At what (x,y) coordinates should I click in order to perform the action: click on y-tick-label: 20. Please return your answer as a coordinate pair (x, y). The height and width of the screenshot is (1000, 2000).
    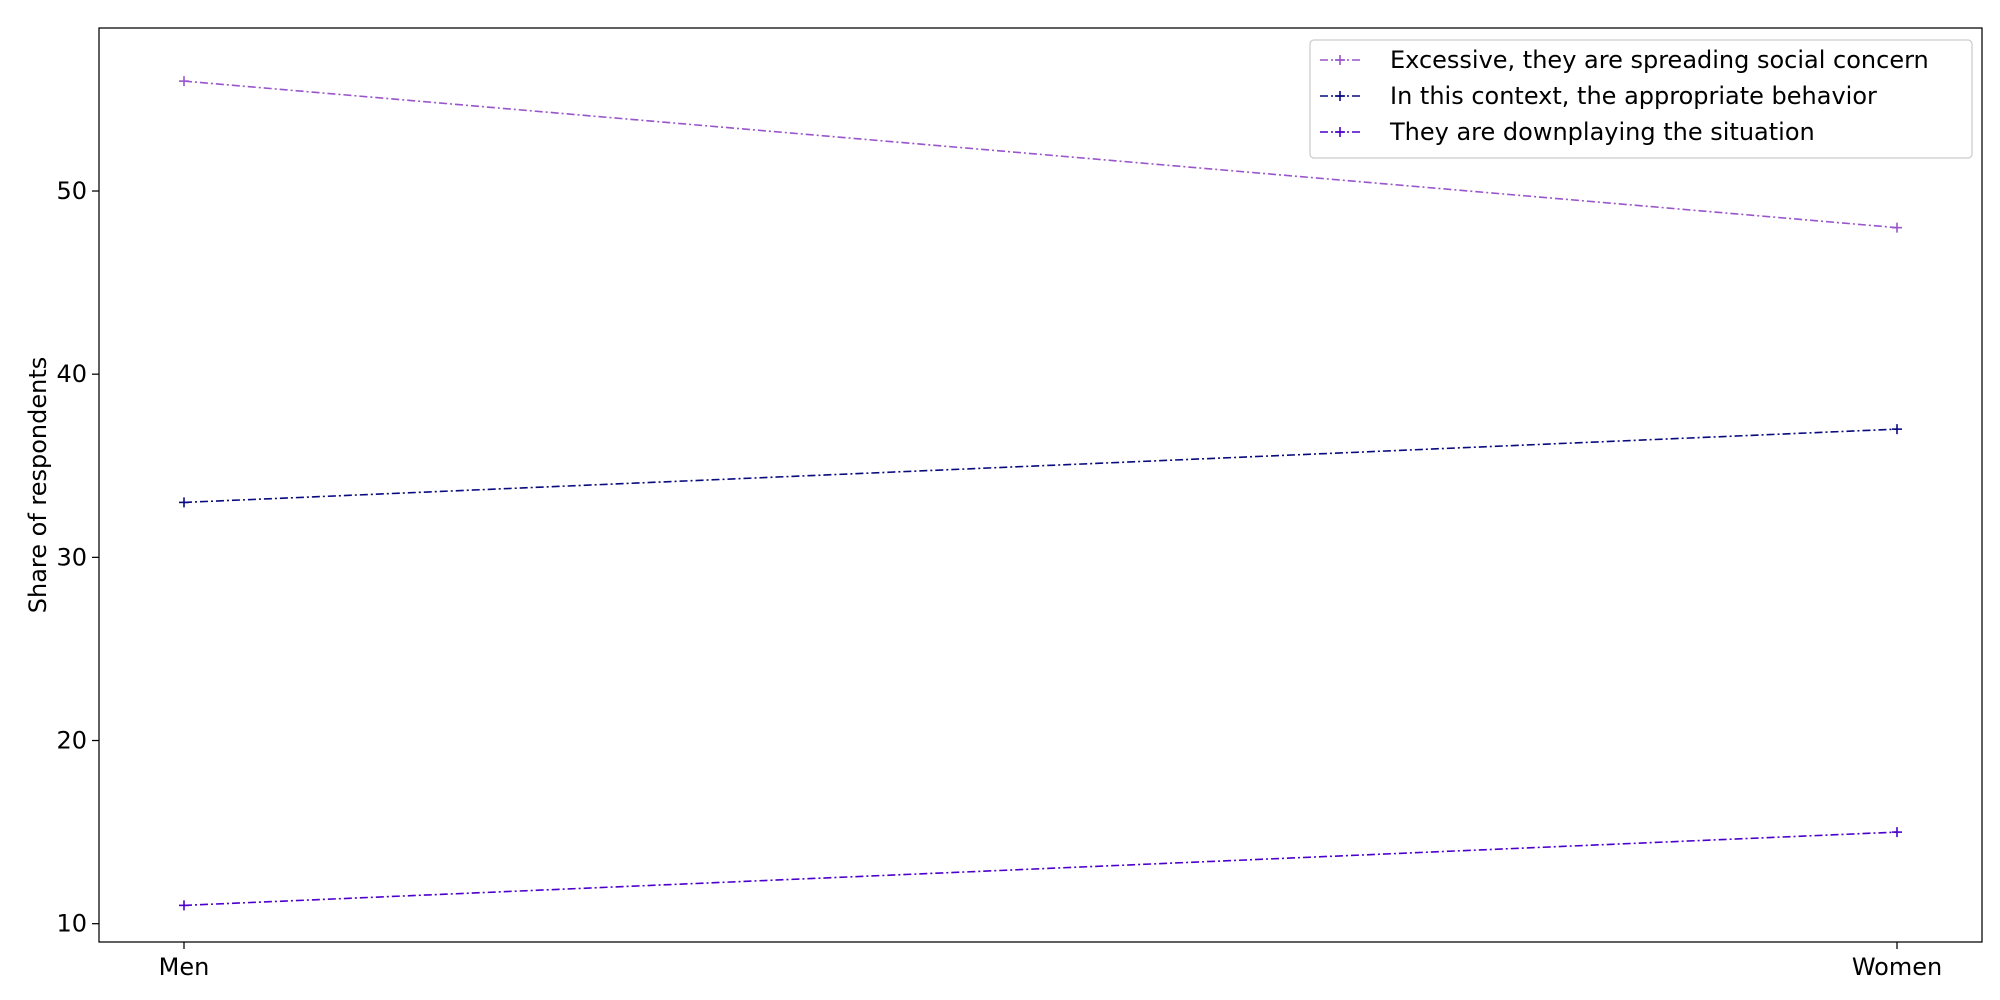
    Looking at the image, I should click on (71, 741).